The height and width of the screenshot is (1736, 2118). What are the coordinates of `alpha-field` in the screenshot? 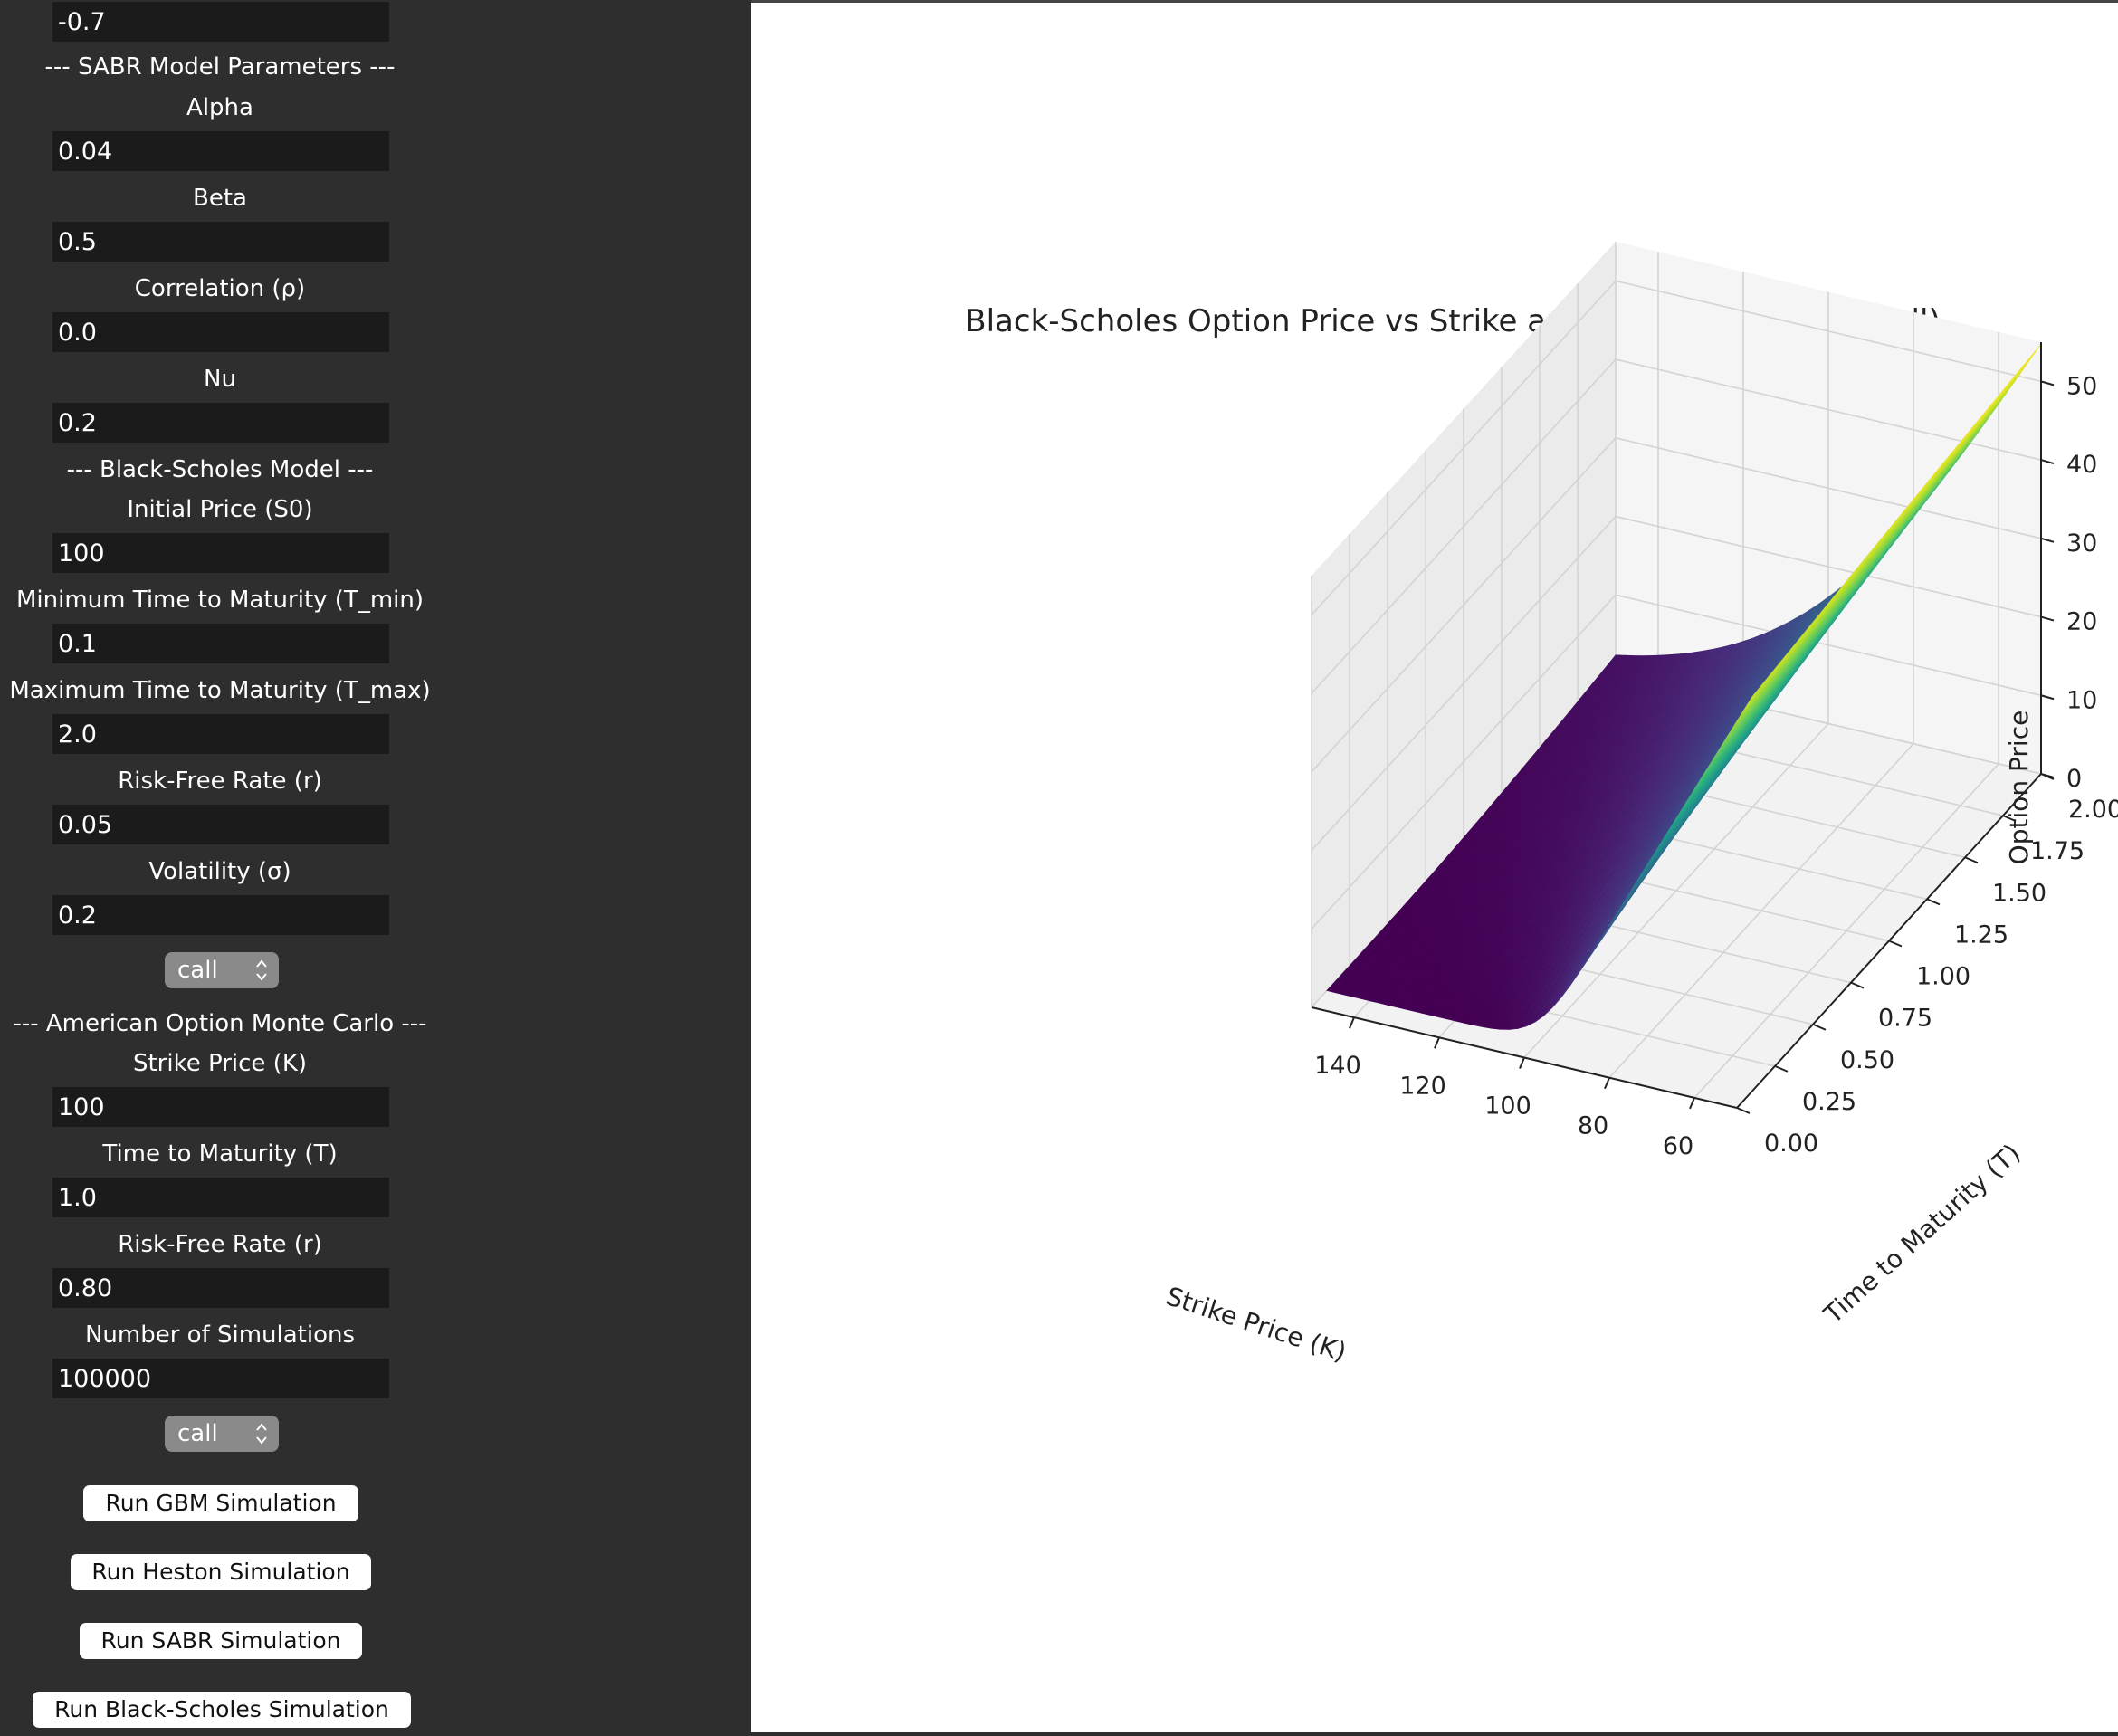 It's located at (220, 151).